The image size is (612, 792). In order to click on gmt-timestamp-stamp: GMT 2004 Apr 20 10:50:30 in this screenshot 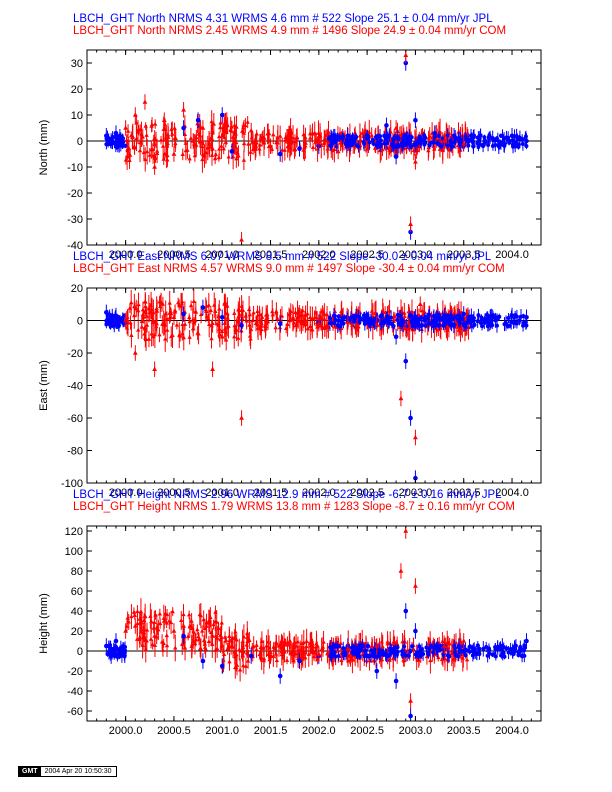, I will do `click(67, 771)`.